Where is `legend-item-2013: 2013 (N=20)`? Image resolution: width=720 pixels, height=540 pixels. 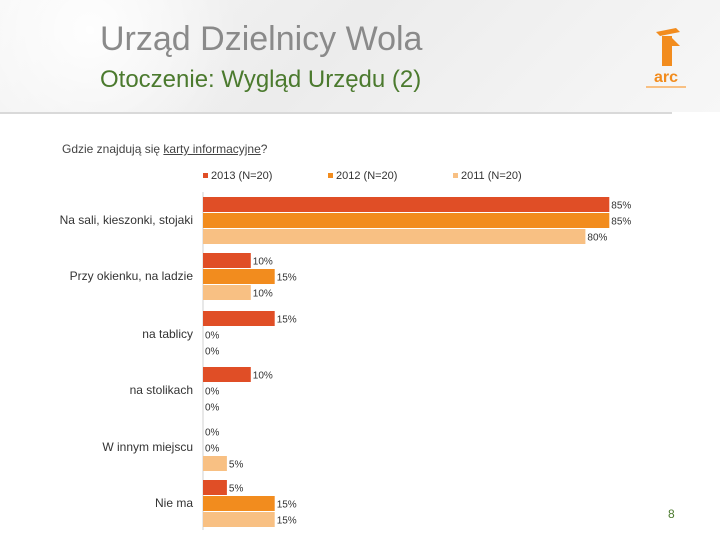
legend-item-2013: 2013 (N=20) is located at coordinates (237, 176).